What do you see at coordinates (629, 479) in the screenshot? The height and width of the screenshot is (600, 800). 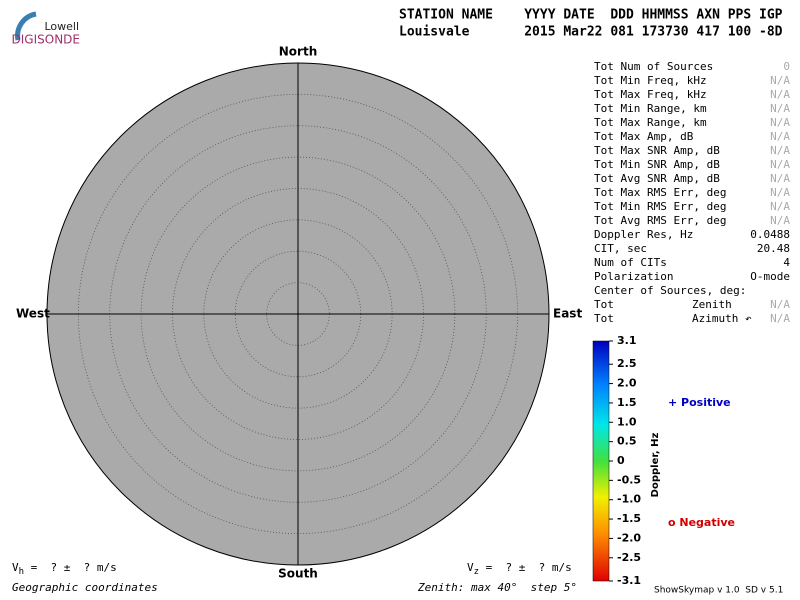 I see `colorbar-tick-label: -0.5` at bounding box center [629, 479].